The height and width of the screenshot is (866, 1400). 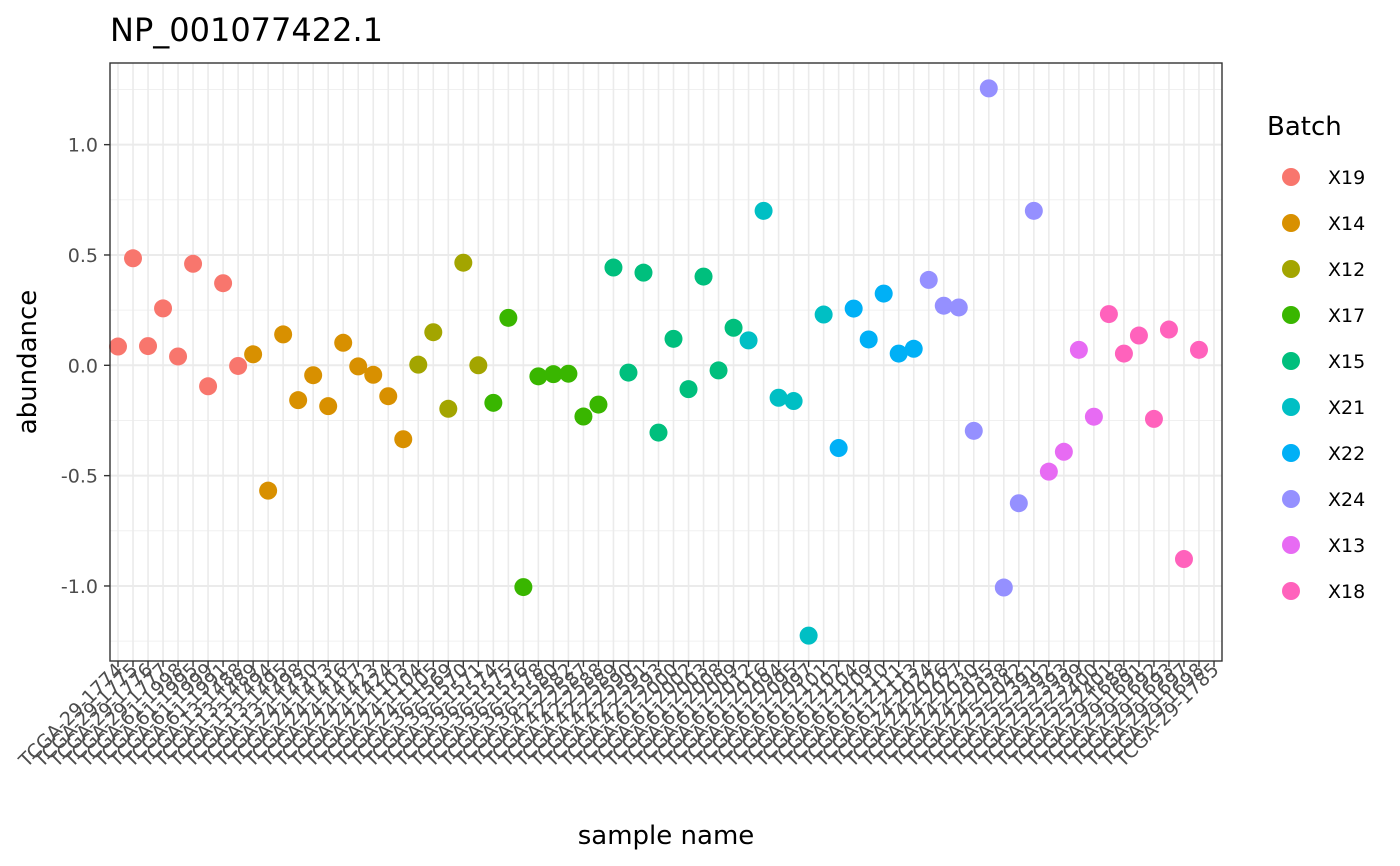 What do you see at coordinates (83, 146) in the screenshot?
I see `y-tick-label: 1.0` at bounding box center [83, 146].